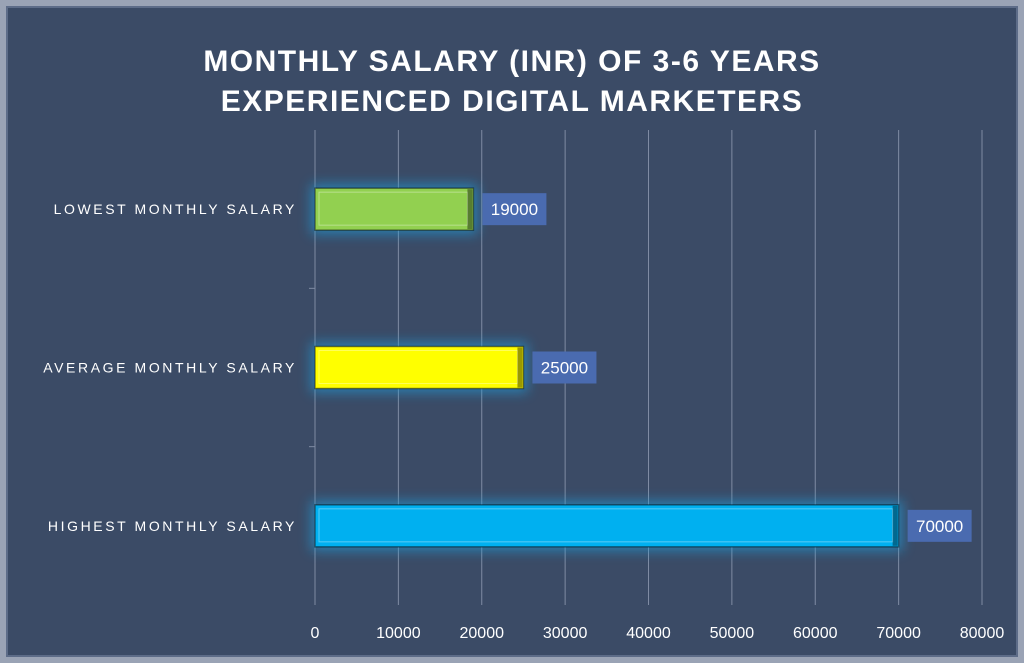  What do you see at coordinates (732, 633) in the screenshot?
I see `x-tick-label: 50000` at bounding box center [732, 633].